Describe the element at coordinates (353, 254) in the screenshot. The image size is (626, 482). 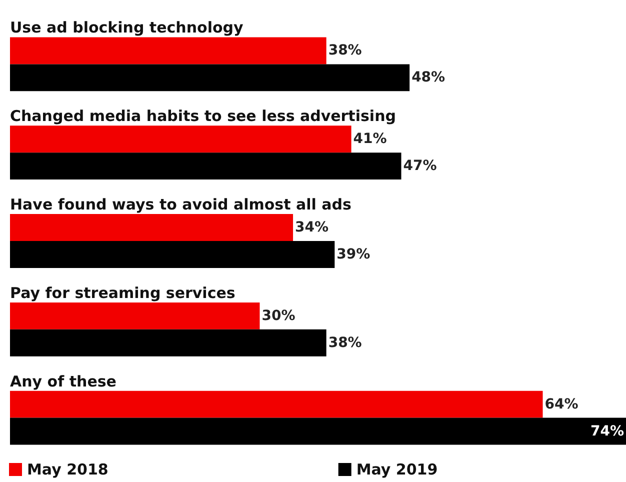
I see `data-label: 39%` at that location.